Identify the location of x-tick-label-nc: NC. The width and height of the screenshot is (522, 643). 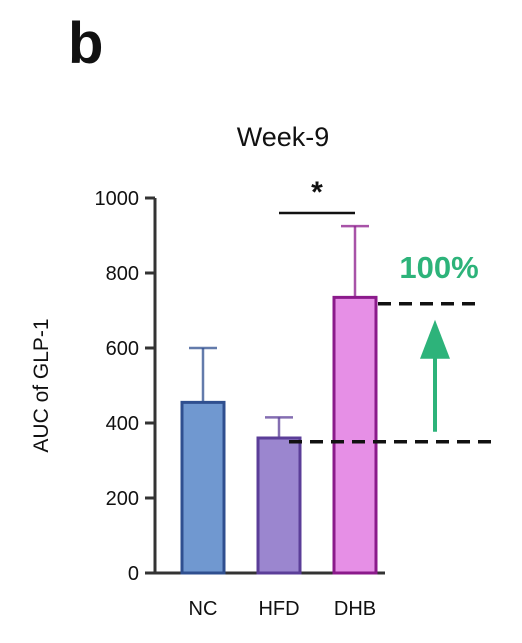
(203, 609).